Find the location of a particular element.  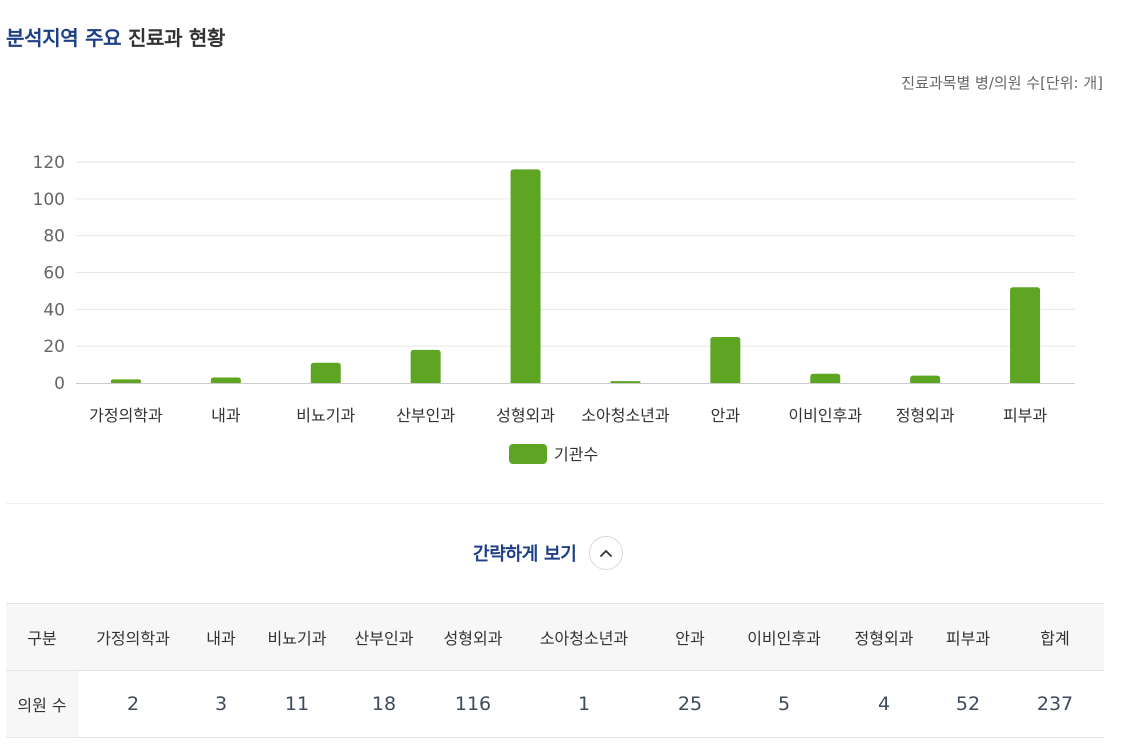

table-cell: 4 is located at coordinates (884, 704).